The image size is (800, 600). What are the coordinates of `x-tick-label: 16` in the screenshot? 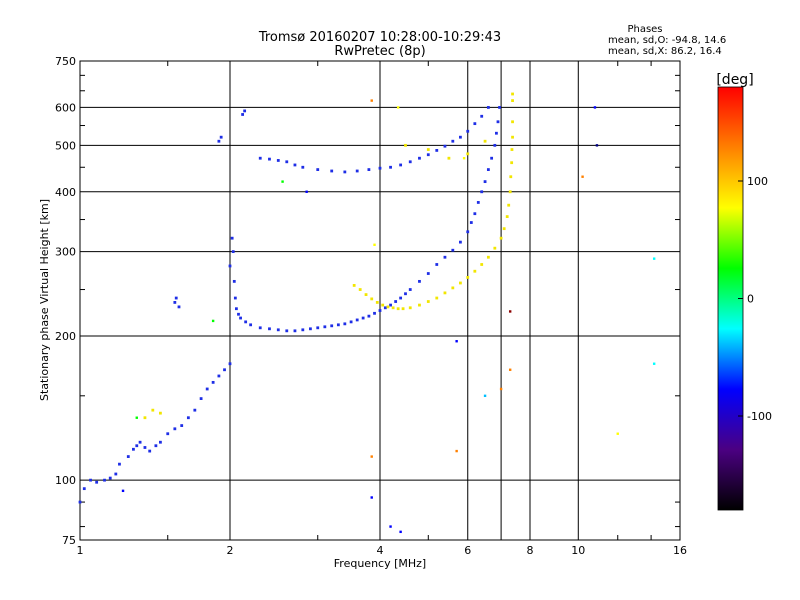 It's located at (680, 550).